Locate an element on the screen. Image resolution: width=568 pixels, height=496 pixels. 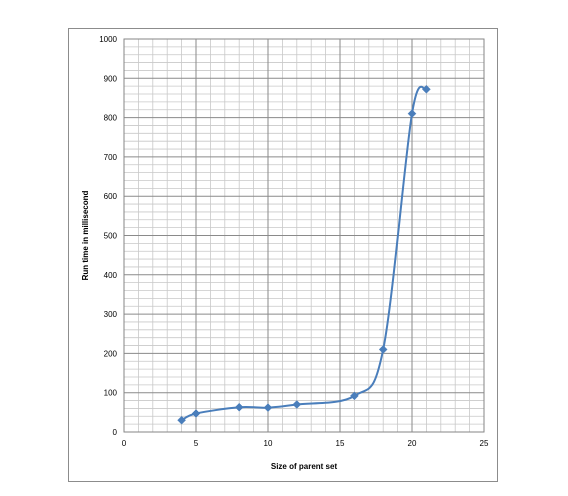
x-tick-label: 20 is located at coordinates (412, 443).